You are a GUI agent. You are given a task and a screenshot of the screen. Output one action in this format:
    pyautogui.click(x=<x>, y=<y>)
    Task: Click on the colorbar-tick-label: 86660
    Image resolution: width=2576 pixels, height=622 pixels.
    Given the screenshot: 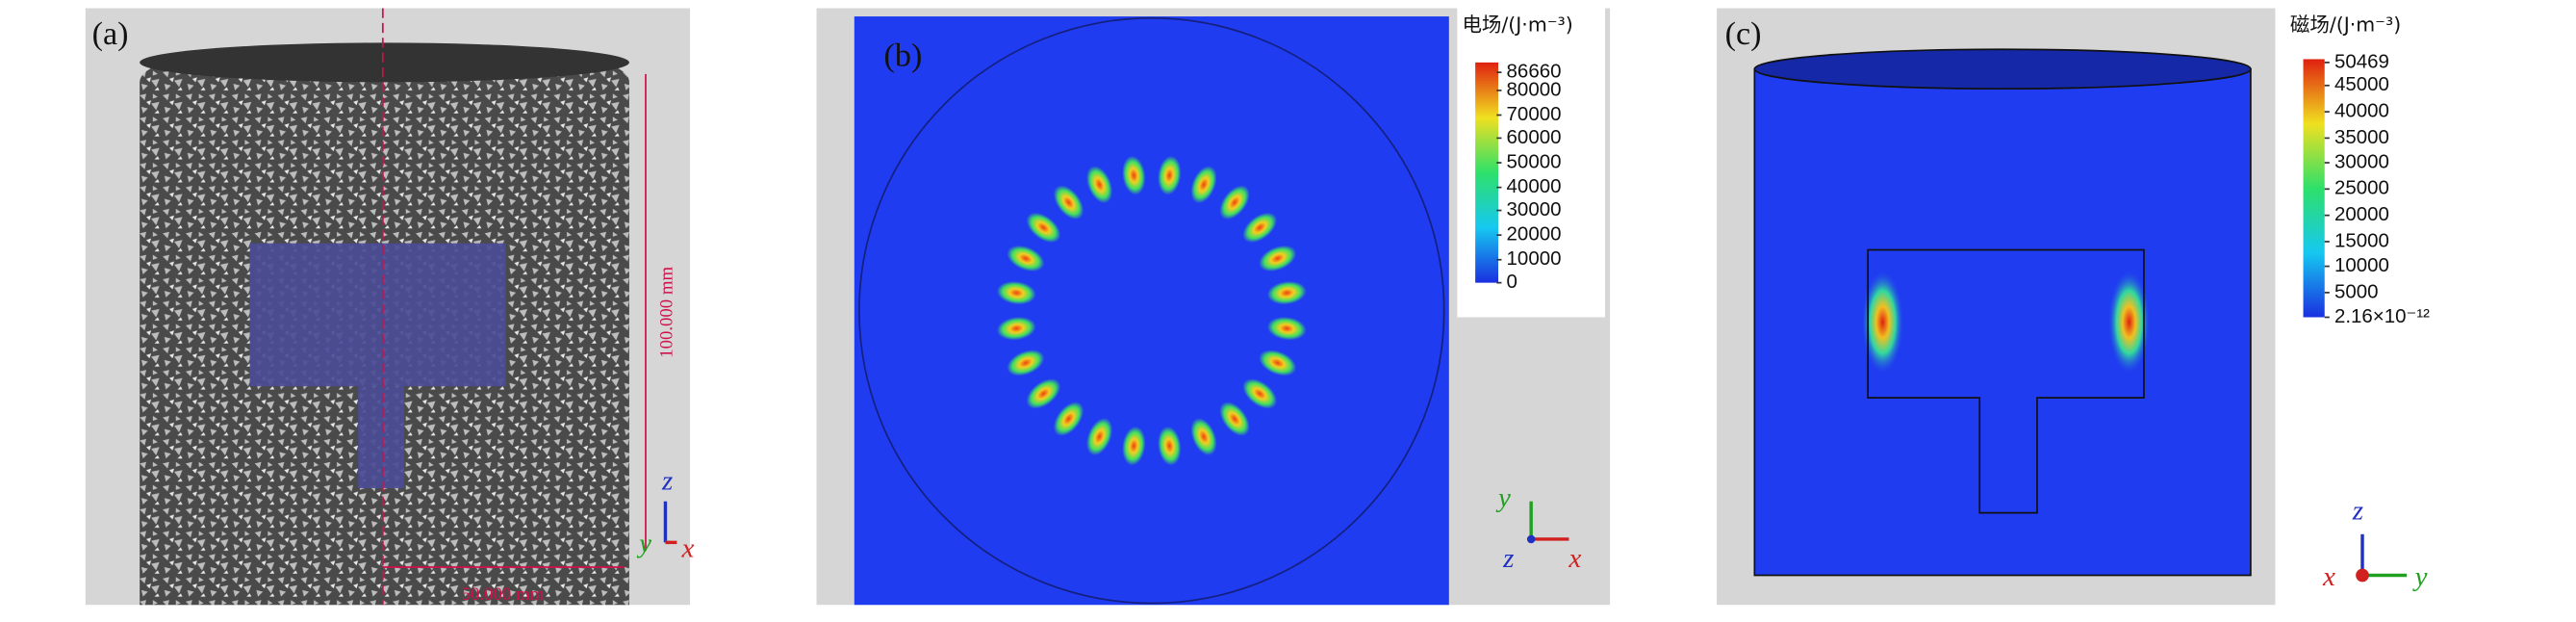 What is the action you would take?
    pyautogui.click(x=1534, y=72)
    